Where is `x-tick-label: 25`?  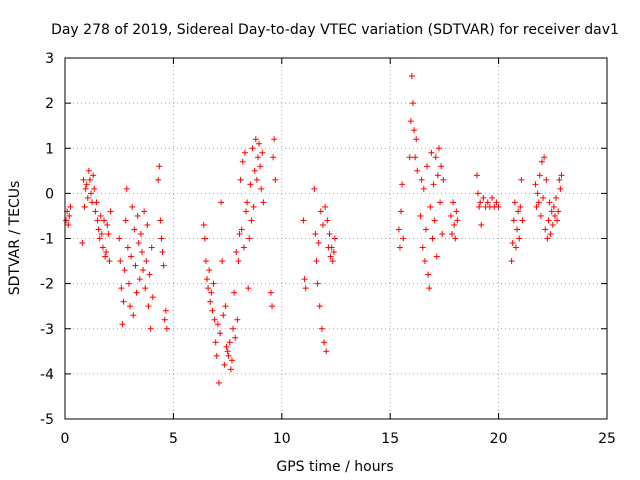
x-tick-label: 25 is located at coordinates (607, 439).